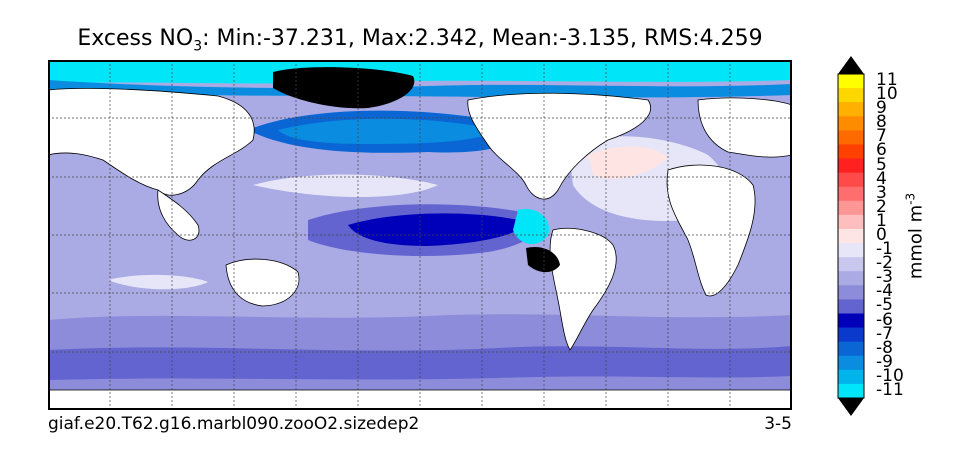 This screenshot has width=970, height=466. What do you see at coordinates (881, 136) in the screenshot?
I see `colorbar-tick-label: 7` at bounding box center [881, 136].